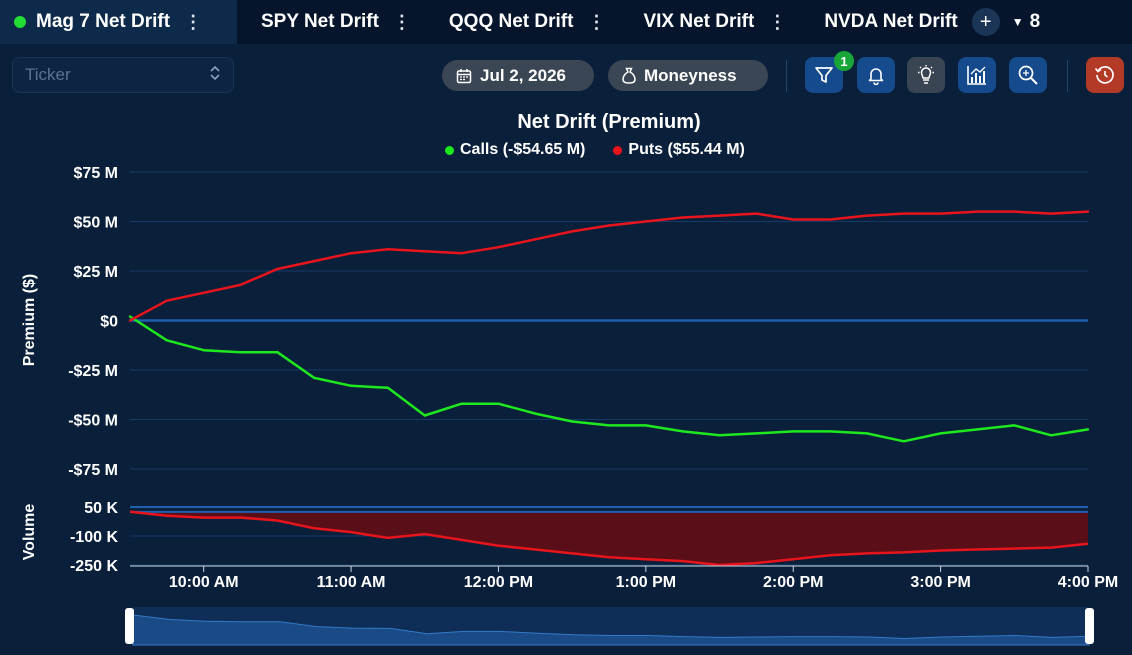  Describe the element at coordinates (844, 61) in the screenshot. I see `filter-count-badge: 1` at that location.